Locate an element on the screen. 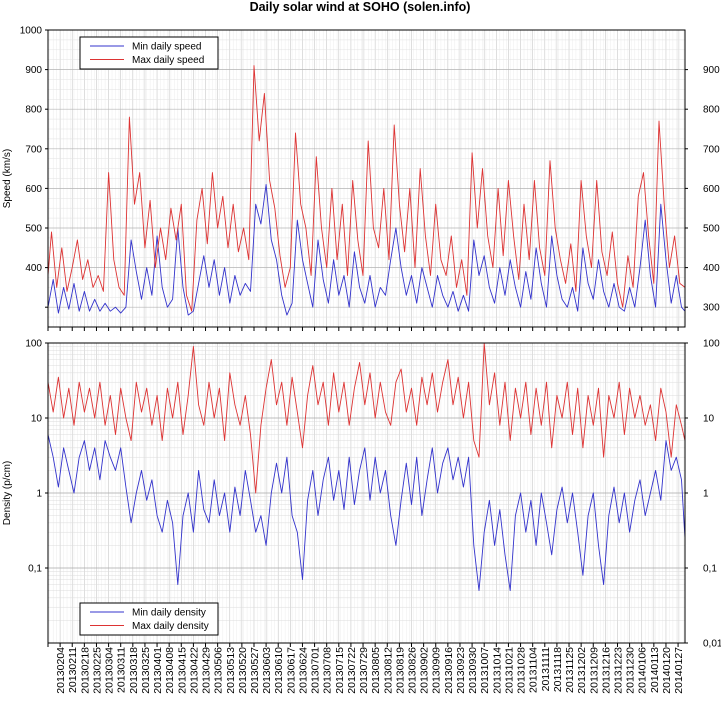 Image resolution: width=721 pixels, height=712 pixels. x-tick-label: 20131125 is located at coordinates (570, 670).